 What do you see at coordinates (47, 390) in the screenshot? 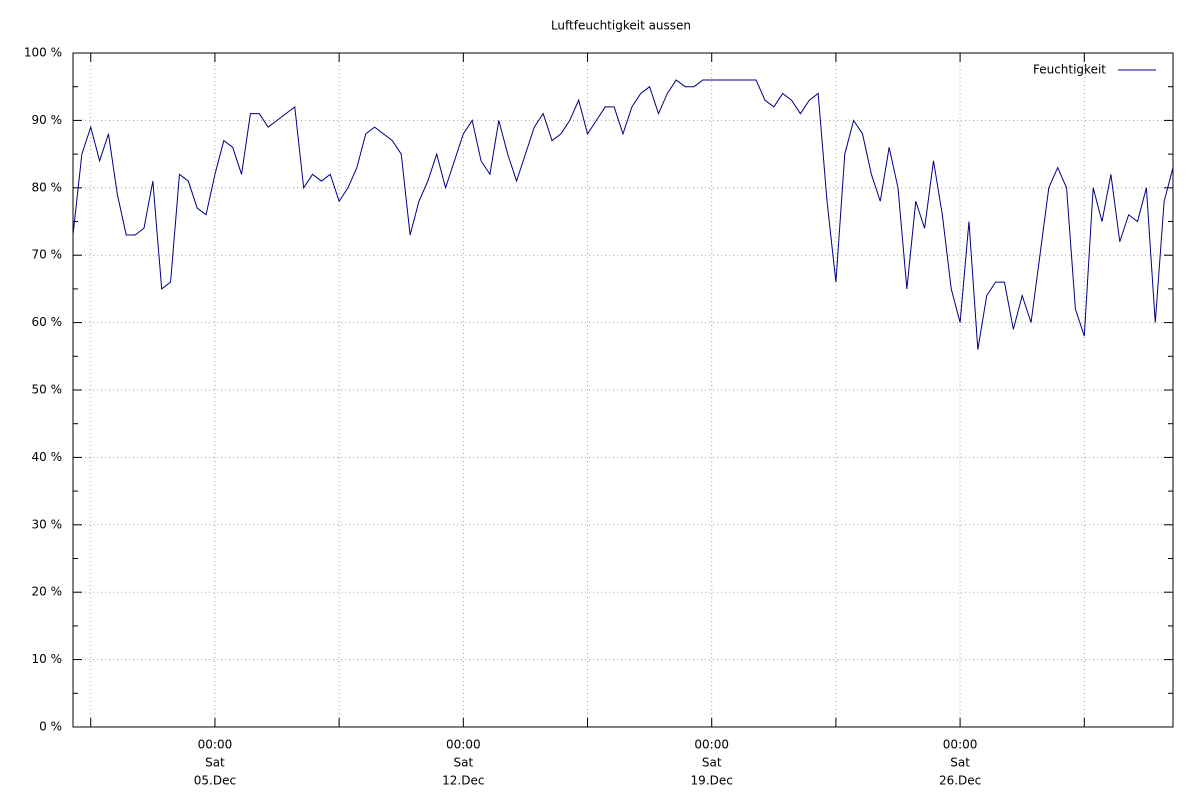
I see `y-tick-label: 50 %` at bounding box center [47, 390].